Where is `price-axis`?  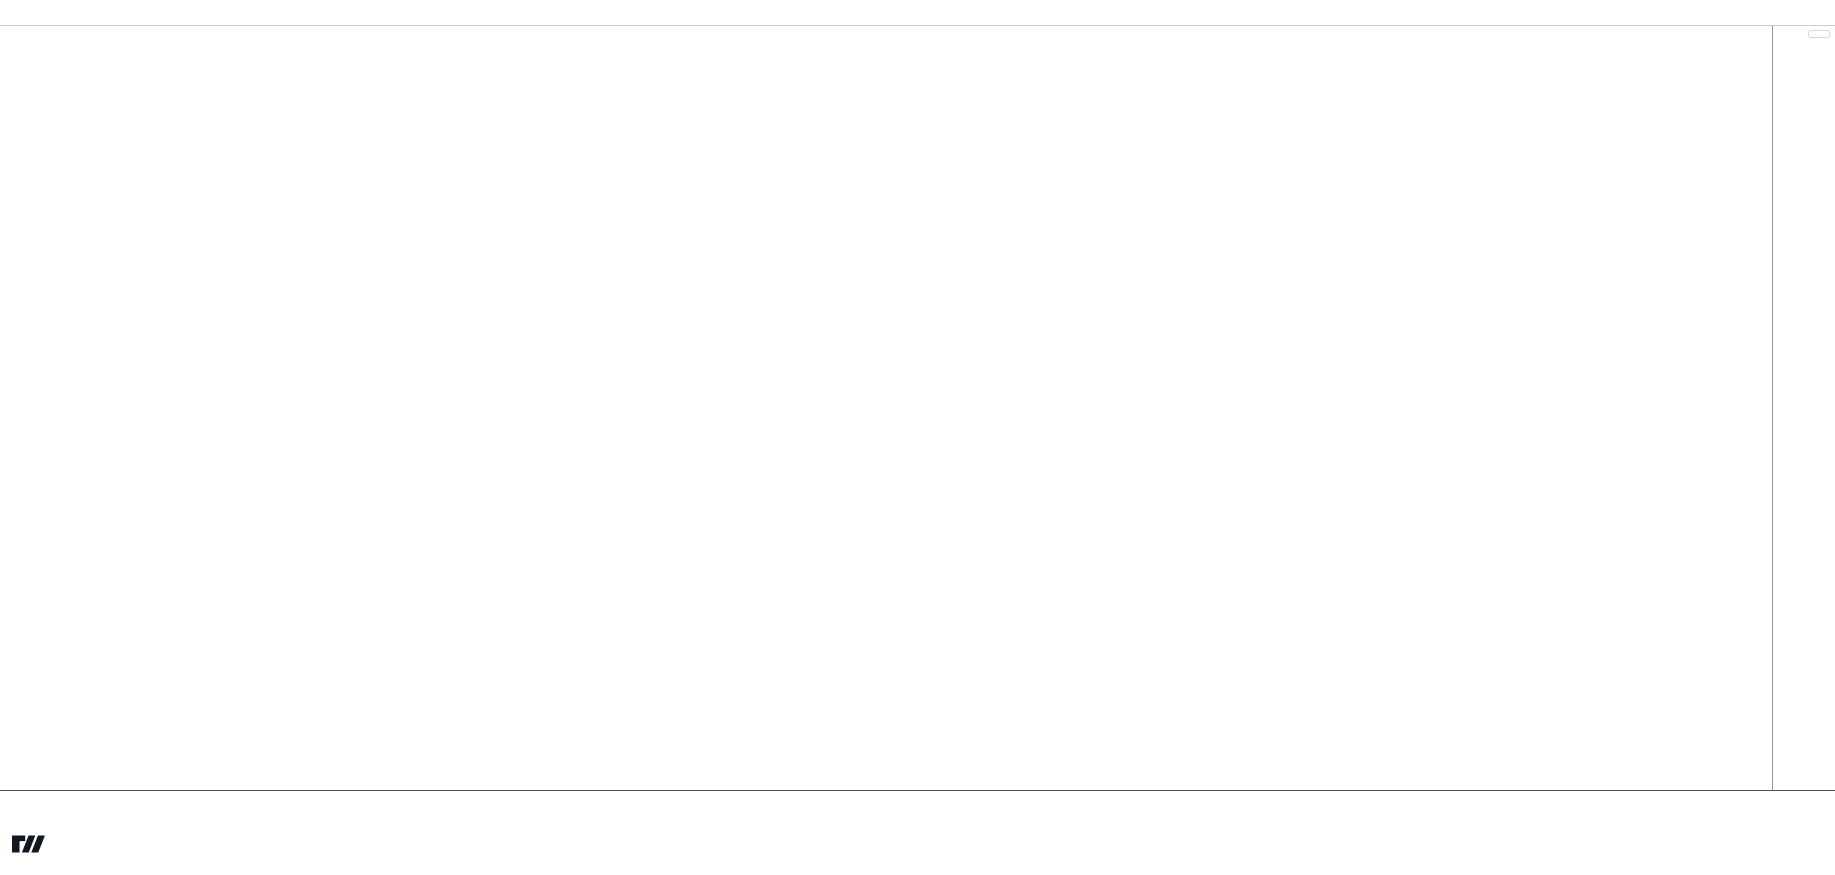
price-axis is located at coordinates (1803, 408).